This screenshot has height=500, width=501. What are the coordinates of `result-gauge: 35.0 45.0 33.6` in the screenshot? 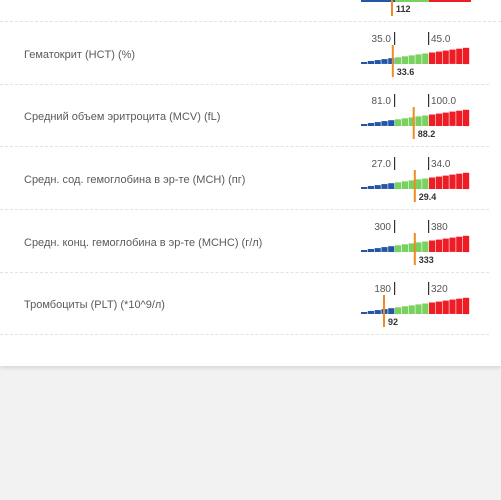 It's located at (416, 57).